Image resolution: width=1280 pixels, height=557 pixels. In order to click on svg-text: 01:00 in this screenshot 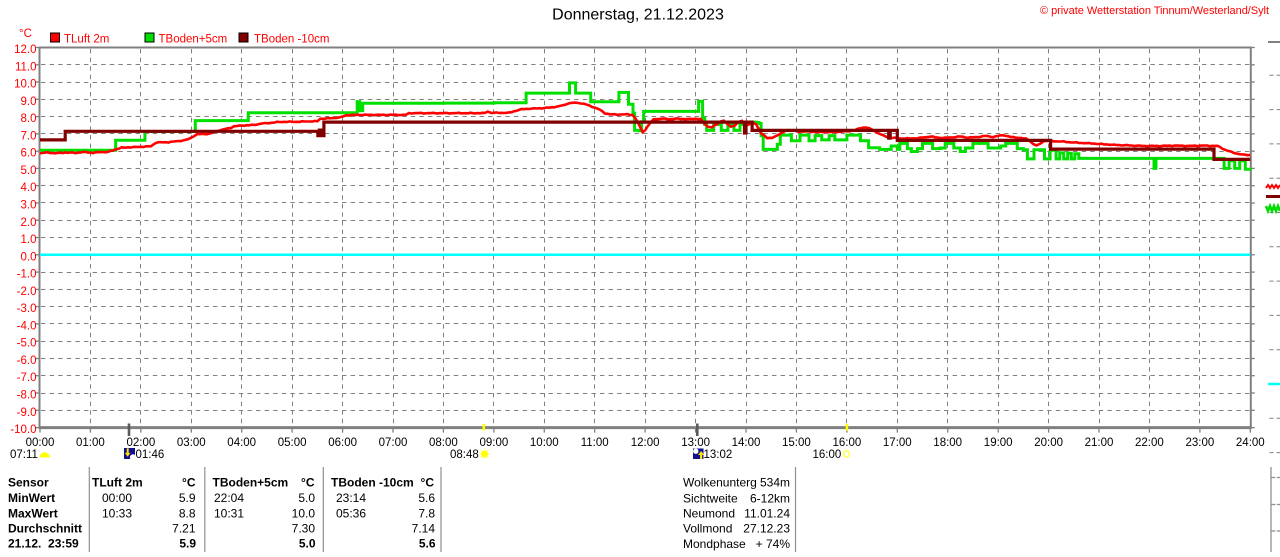, I will do `click(90, 443)`.